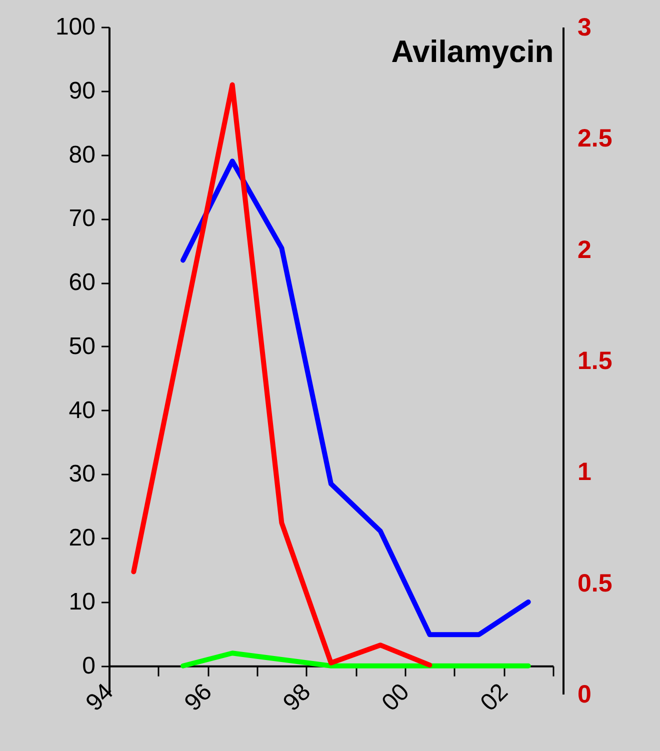  What do you see at coordinates (75, 27) in the screenshot?
I see `y-tick-label: 100` at bounding box center [75, 27].